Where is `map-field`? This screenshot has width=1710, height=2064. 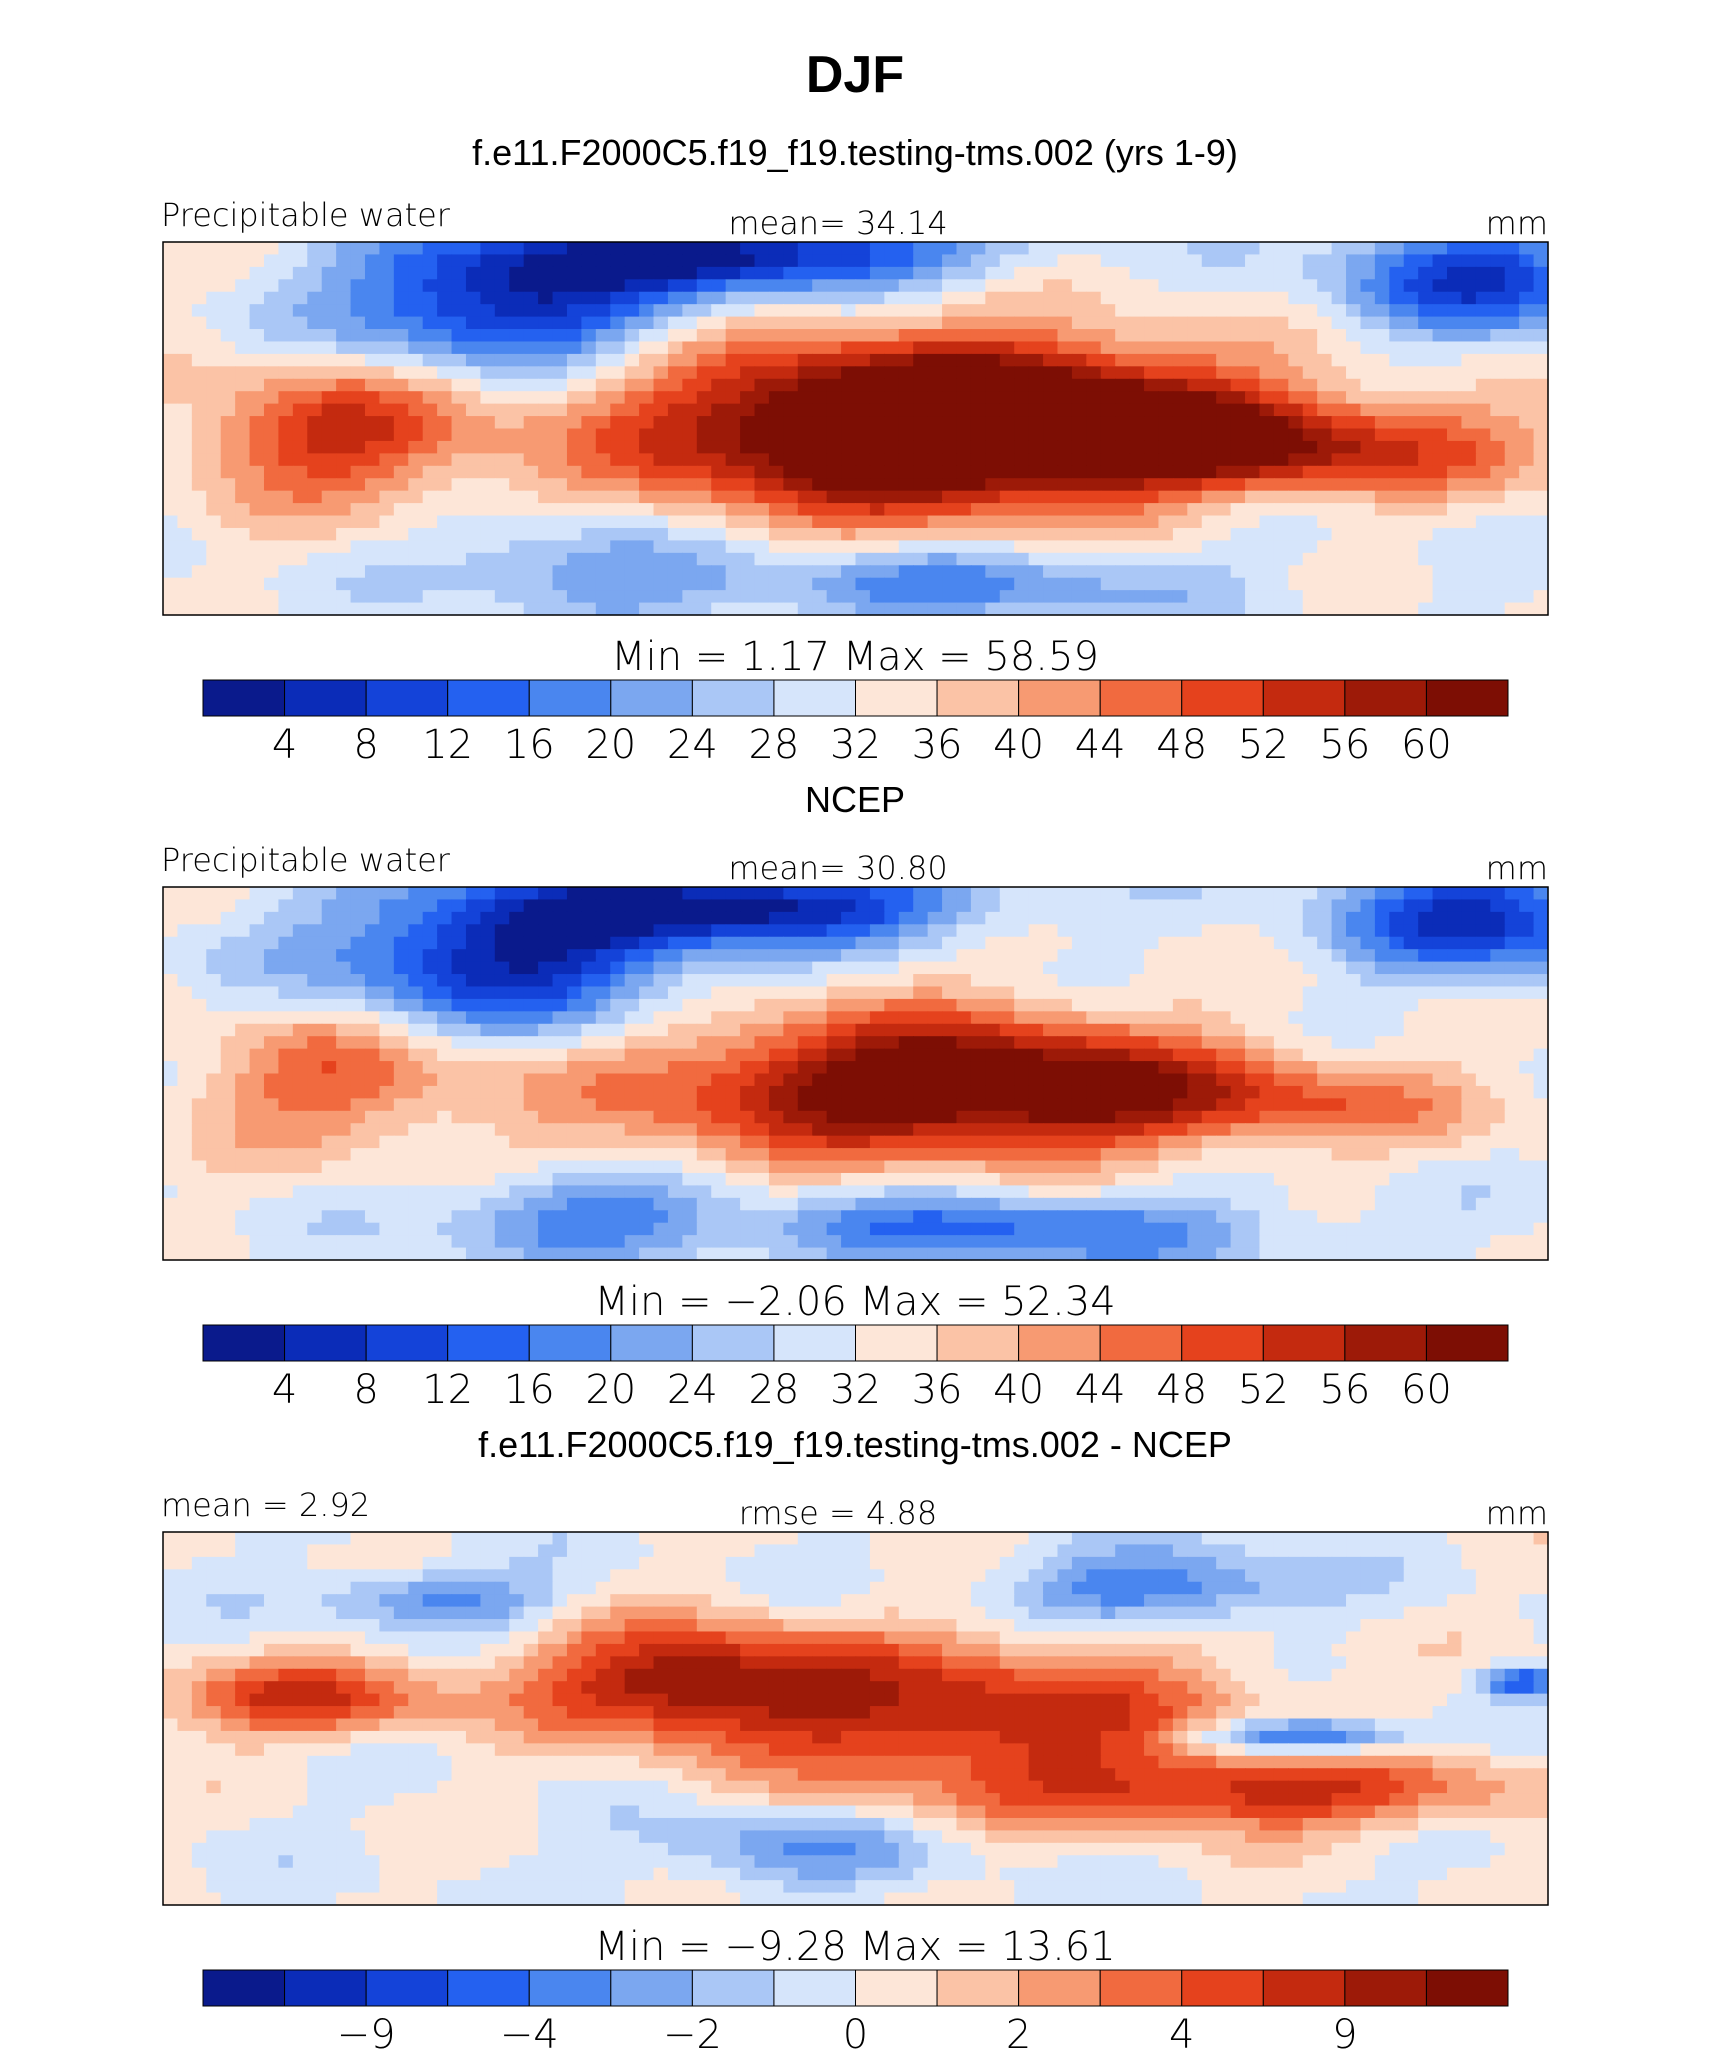 map-field is located at coordinates (856, 1074).